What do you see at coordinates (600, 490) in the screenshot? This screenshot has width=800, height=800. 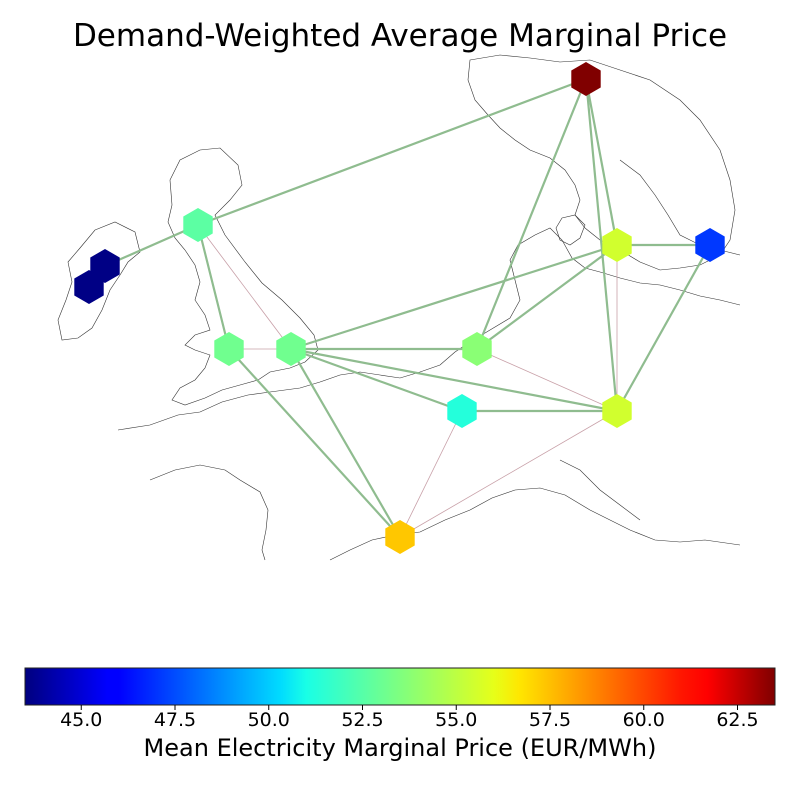 I see `coastline-italy` at bounding box center [600, 490].